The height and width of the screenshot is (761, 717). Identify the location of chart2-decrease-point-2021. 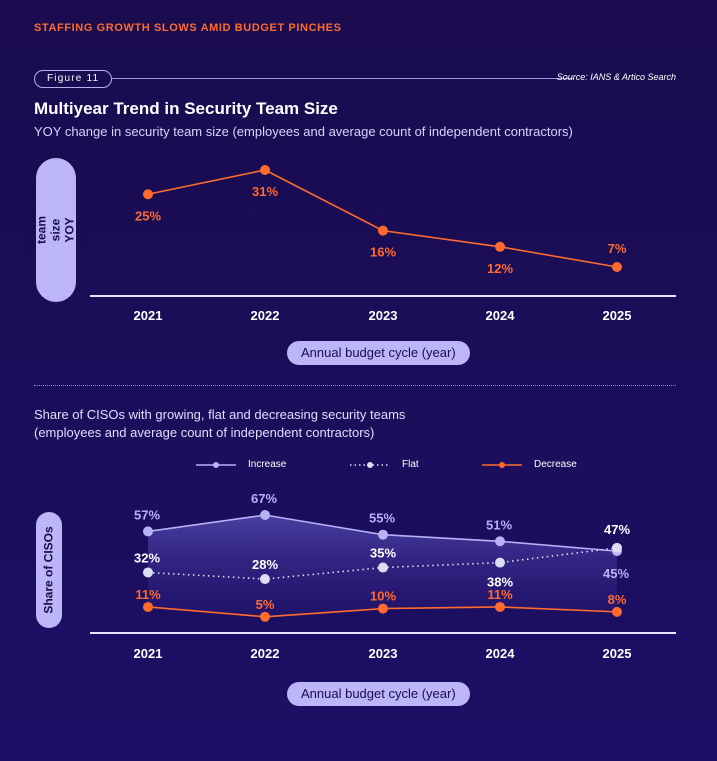
(148, 606).